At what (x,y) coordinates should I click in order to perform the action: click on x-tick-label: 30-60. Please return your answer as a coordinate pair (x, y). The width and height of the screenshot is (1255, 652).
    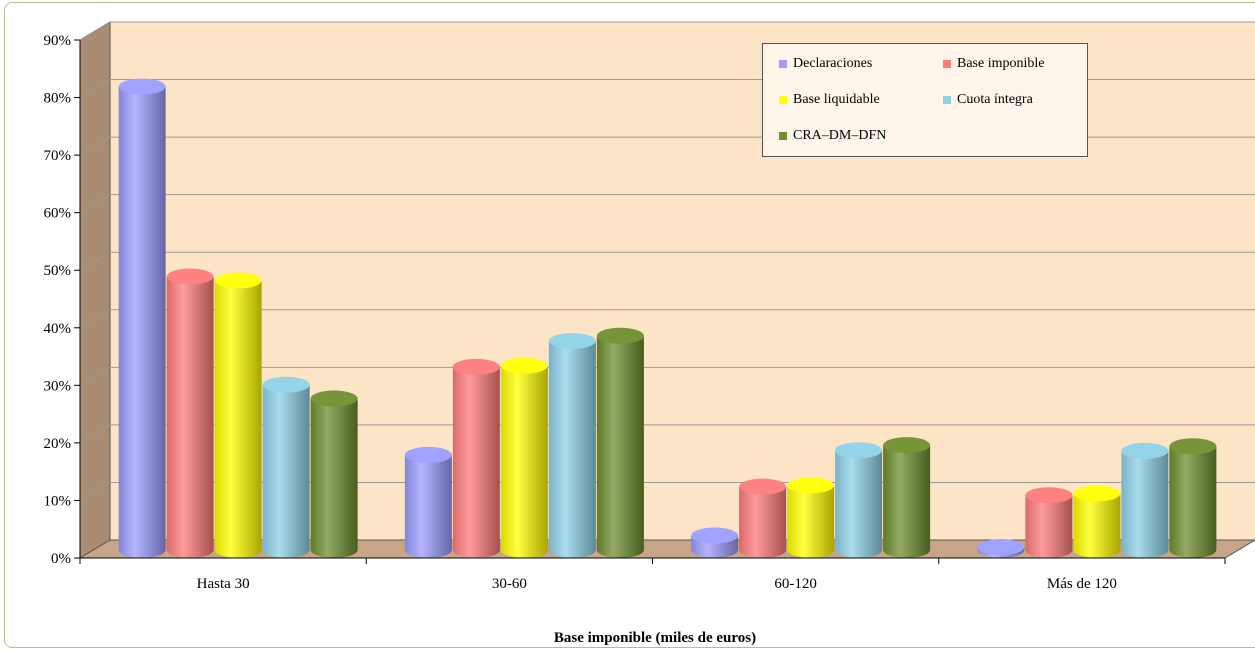
    Looking at the image, I should click on (509, 584).